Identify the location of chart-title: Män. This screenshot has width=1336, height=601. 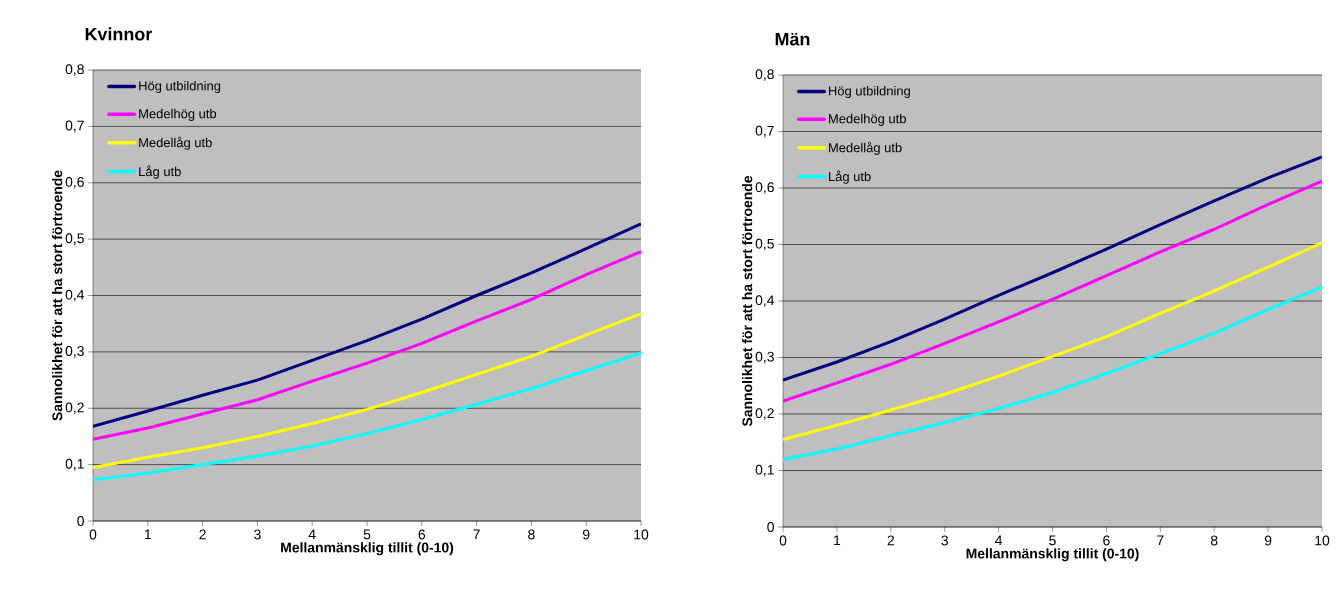
(792, 39).